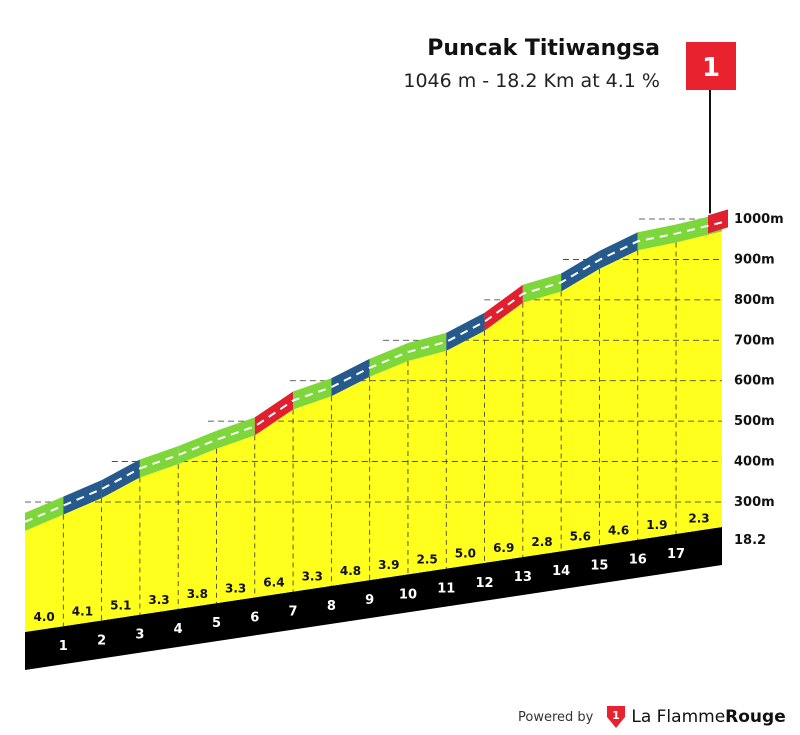 The width and height of the screenshot is (800, 735). Describe the element at coordinates (101, 640) in the screenshot. I see `km-label: 2` at that location.